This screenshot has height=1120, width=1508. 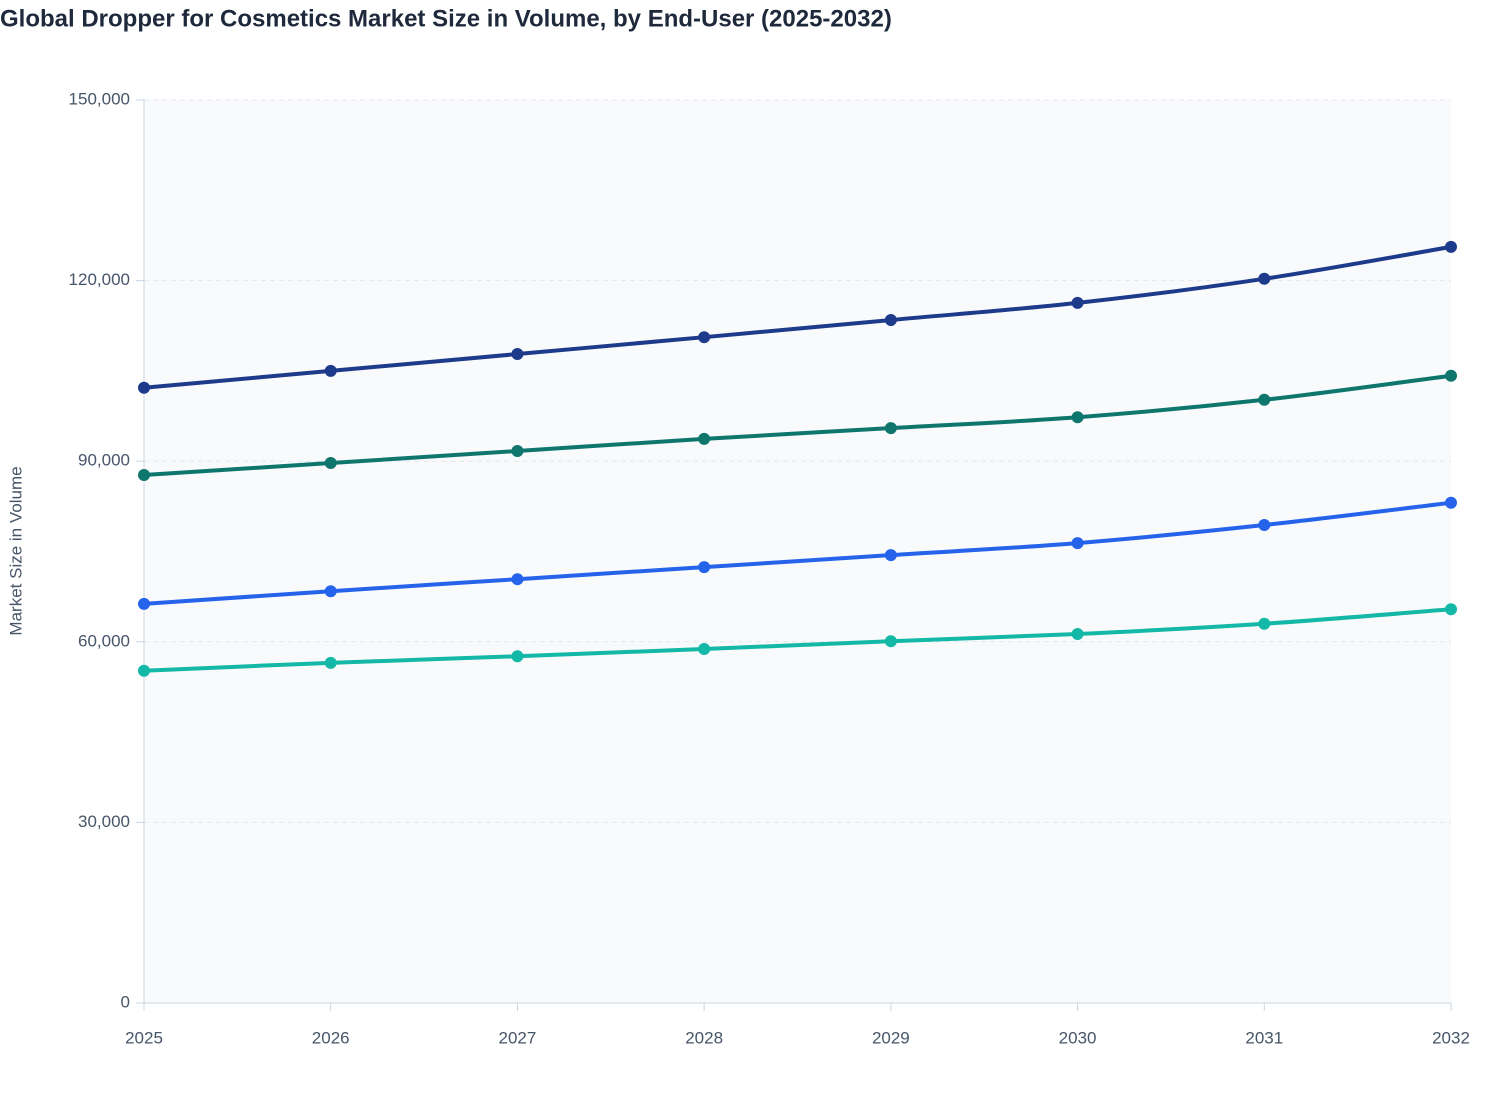 I want to click on y-tick-label: 0, so click(x=125, y=1001).